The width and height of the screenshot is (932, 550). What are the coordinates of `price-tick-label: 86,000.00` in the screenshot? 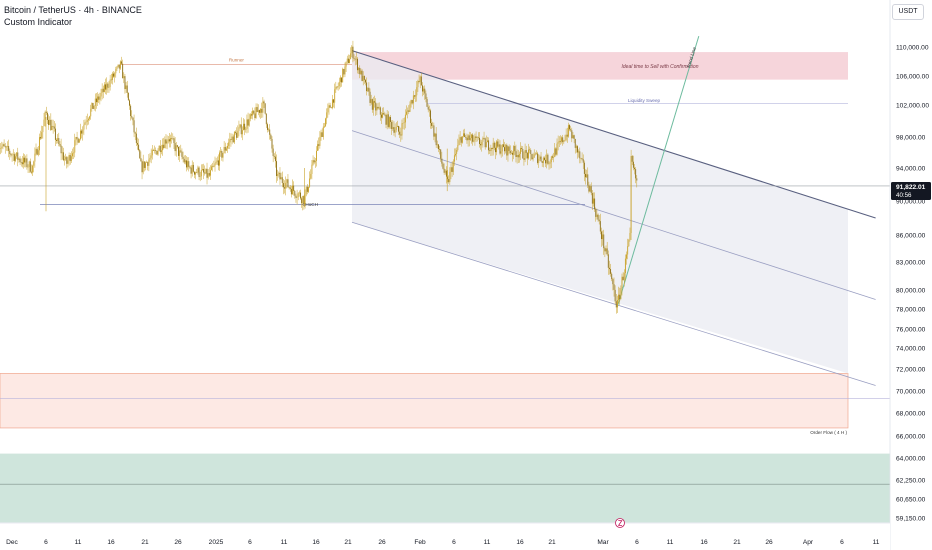 It's located at (911, 236).